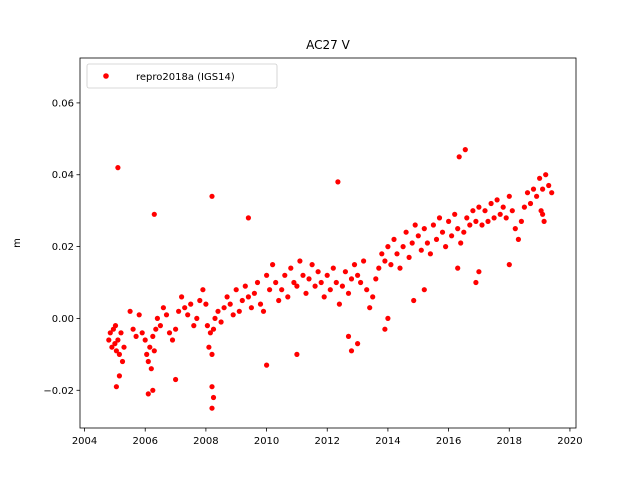 The width and height of the screenshot is (640, 480). Describe the element at coordinates (61, 247) in the screenshot. I see `y-axis-ticks: −0.02 0.00 0.02 0.04 0.06` at that location.